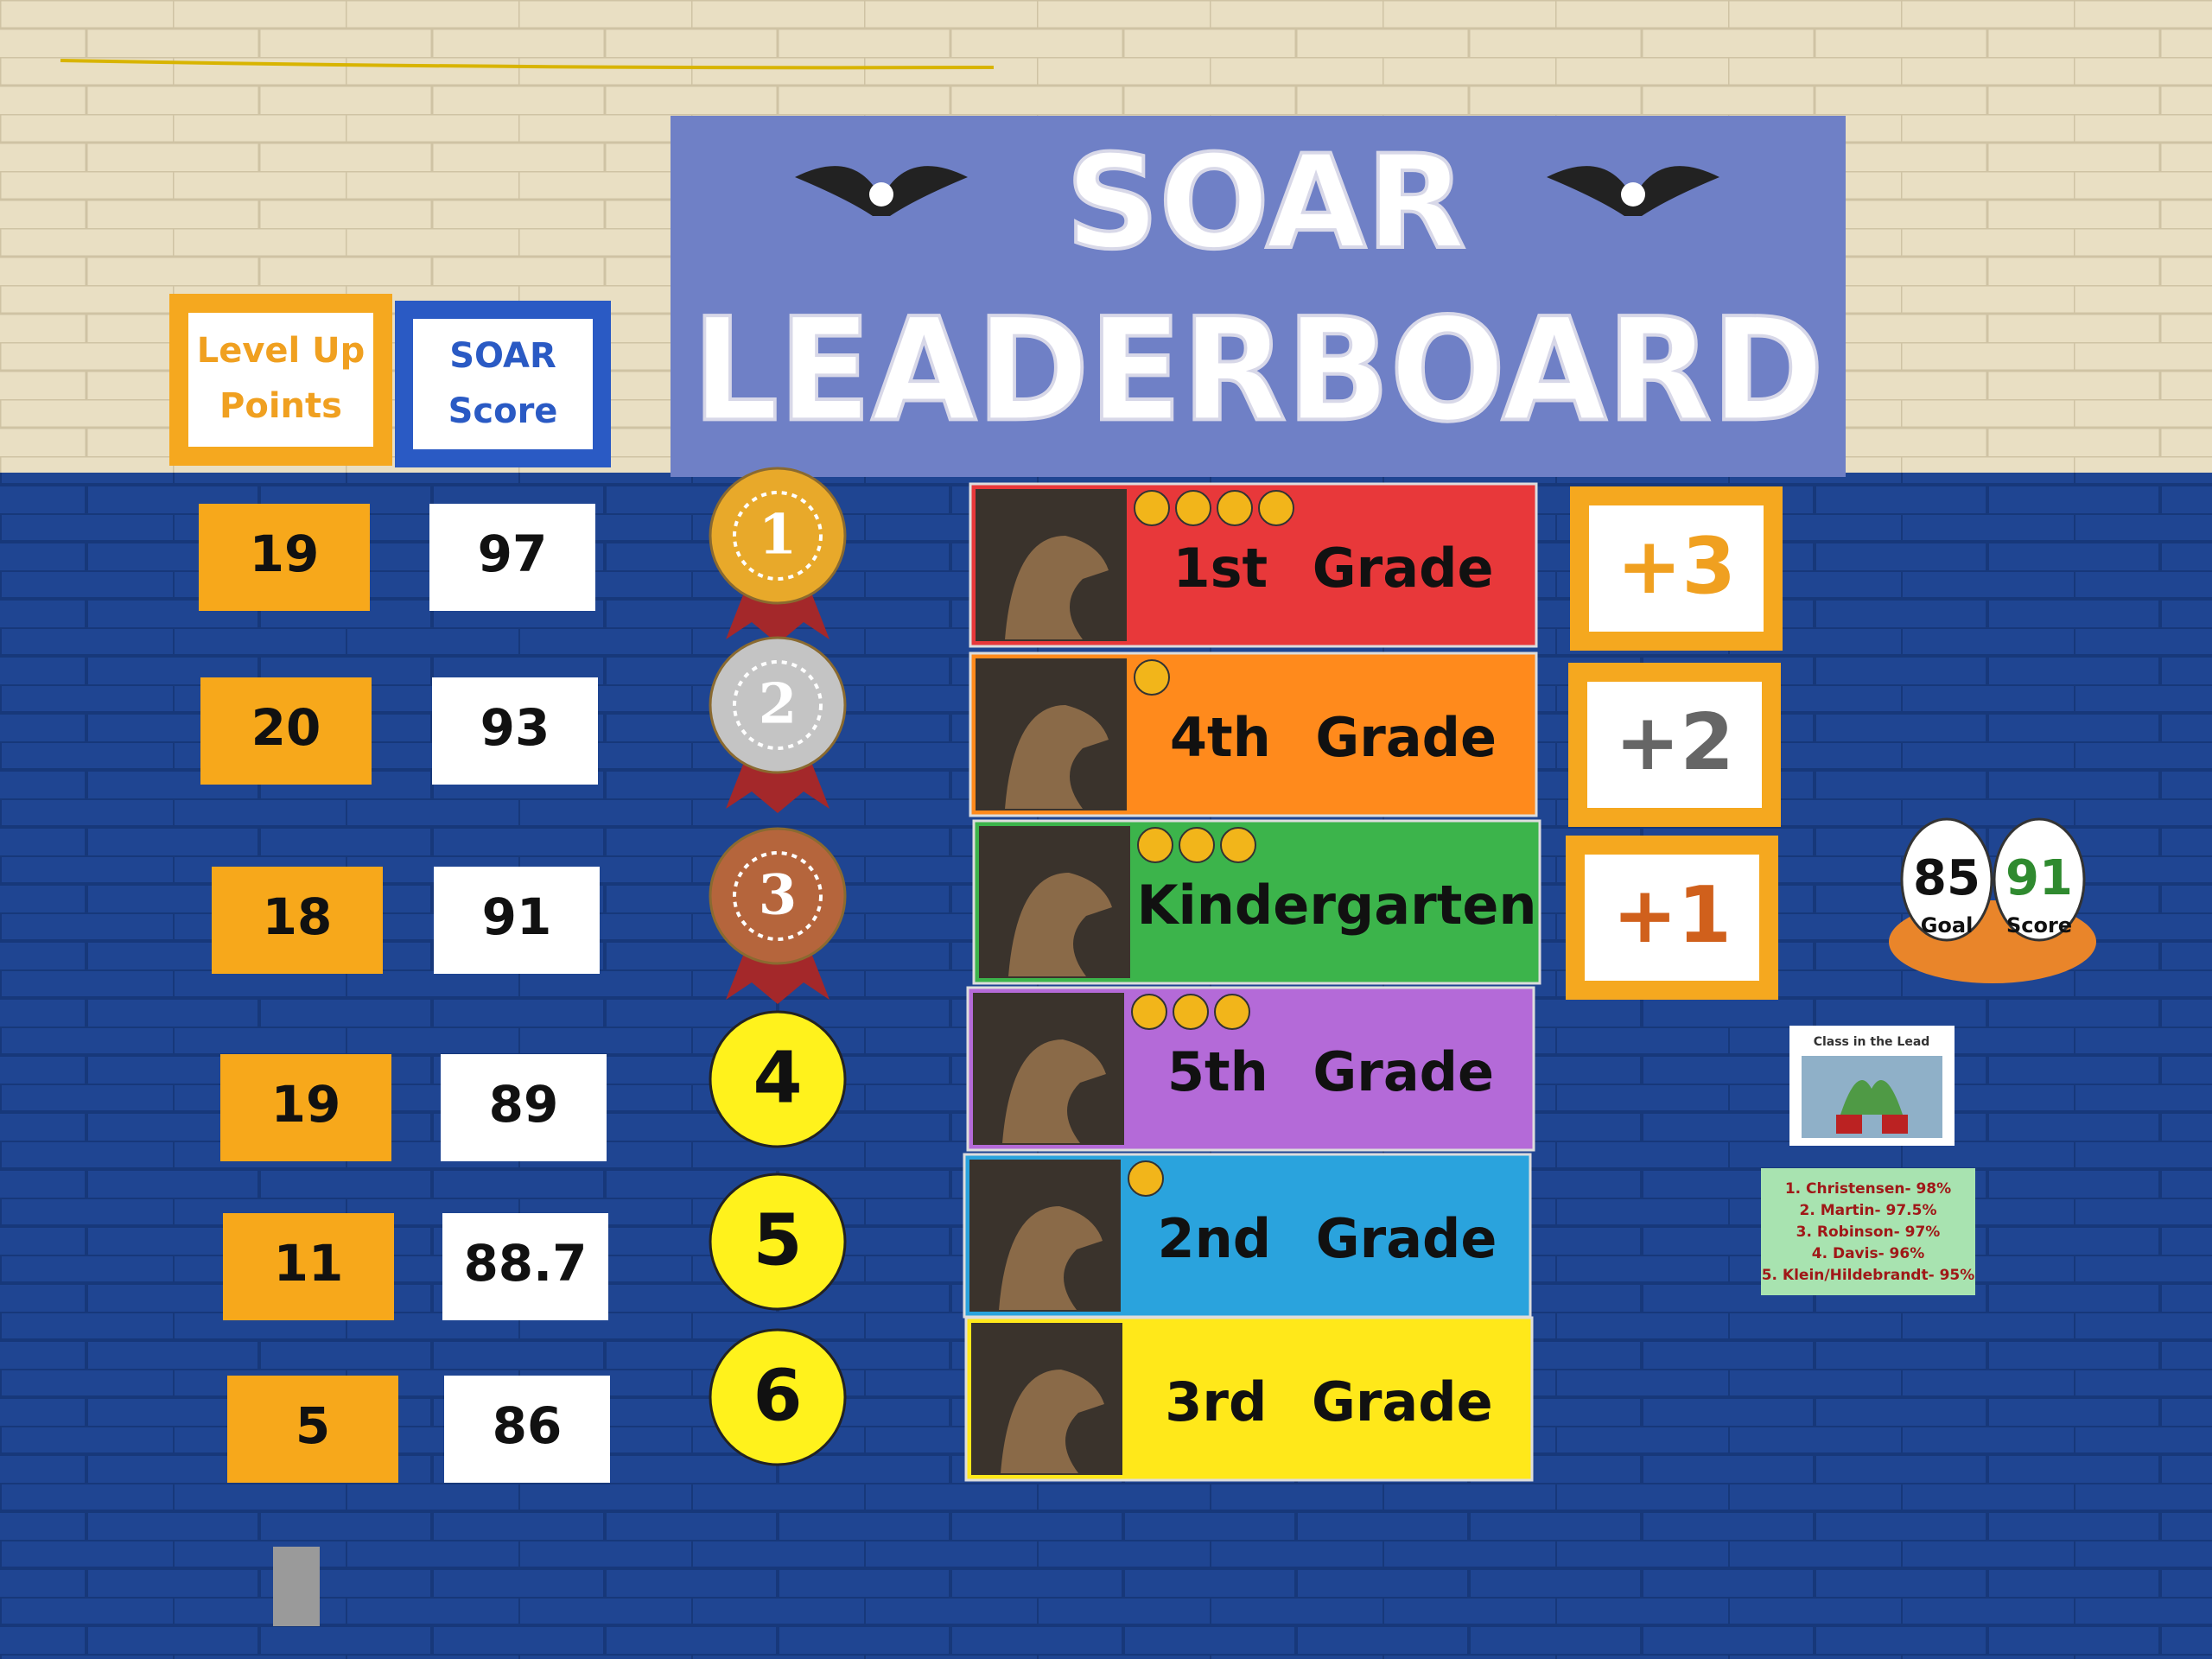  I want to click on bonus-value: +2, so click(1674, 742).